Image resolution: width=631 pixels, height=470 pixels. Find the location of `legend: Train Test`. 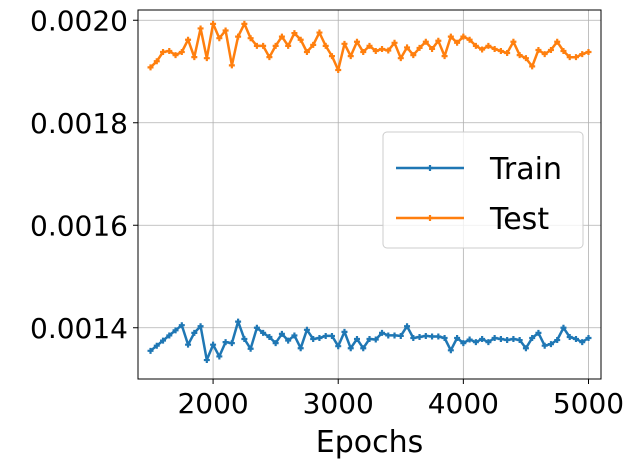

legend: Train Test is located at coordinates (483, 190).